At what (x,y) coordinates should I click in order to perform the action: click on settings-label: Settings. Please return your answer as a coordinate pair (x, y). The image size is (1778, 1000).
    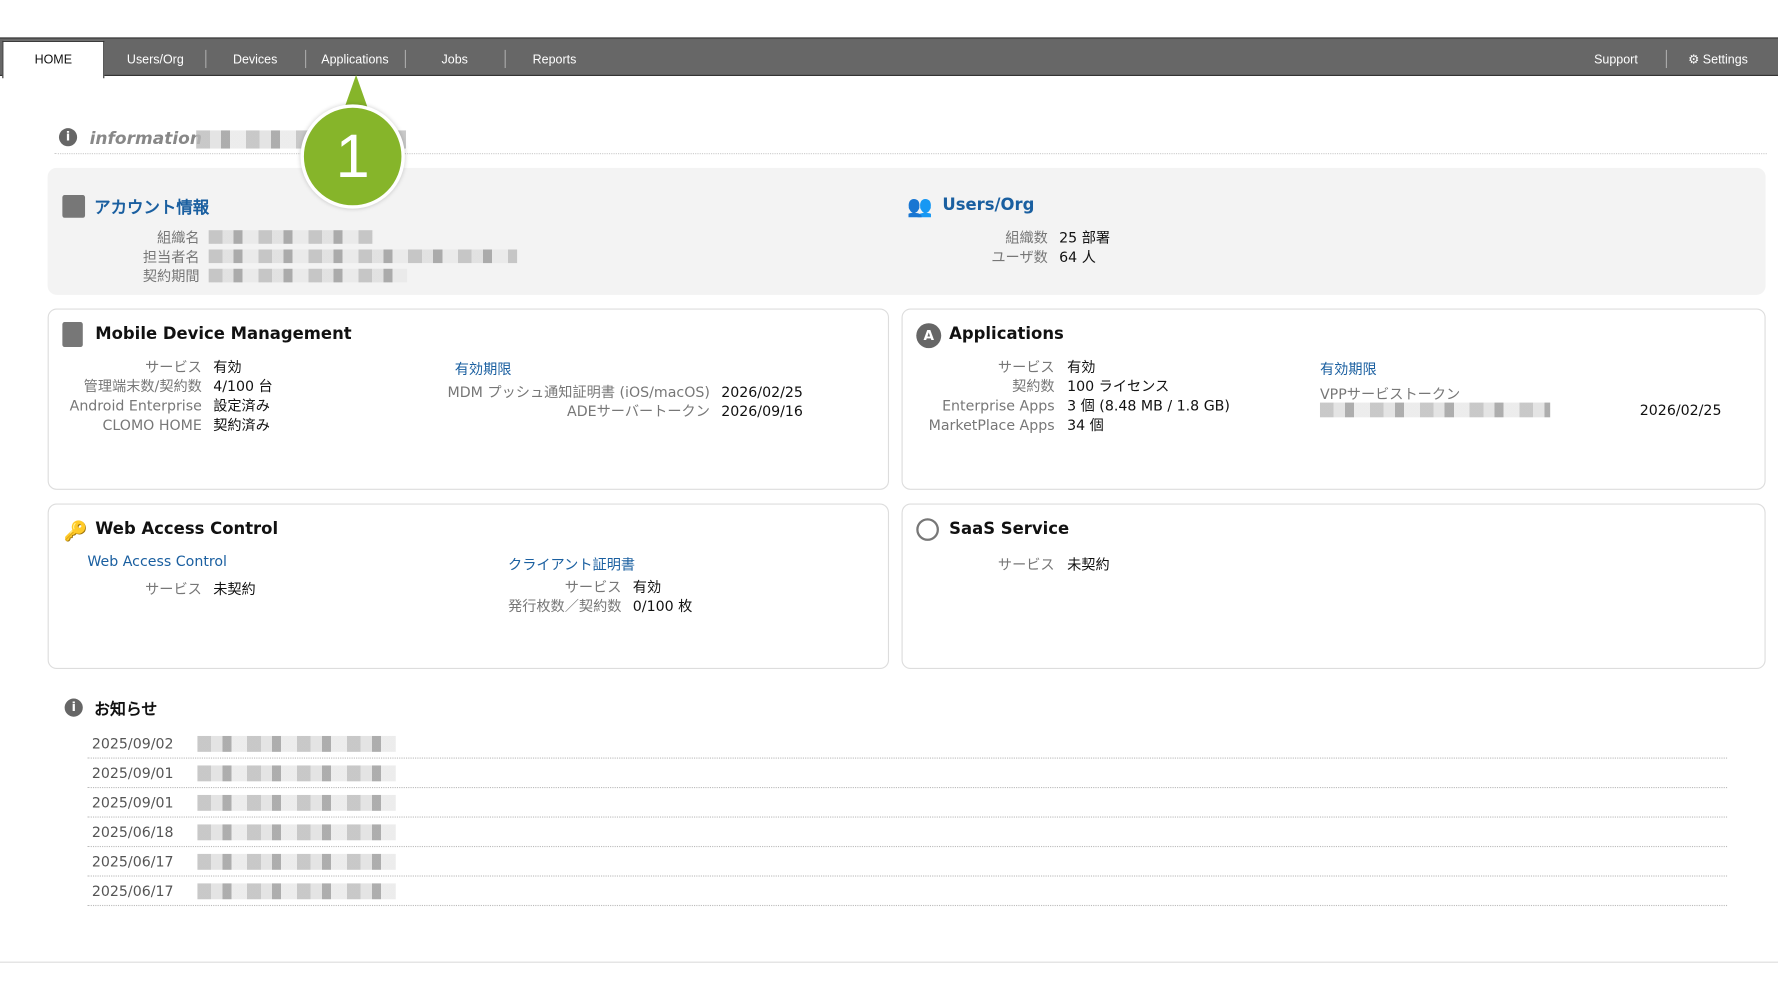
    Looking at the image, I should click on (1725, 60).